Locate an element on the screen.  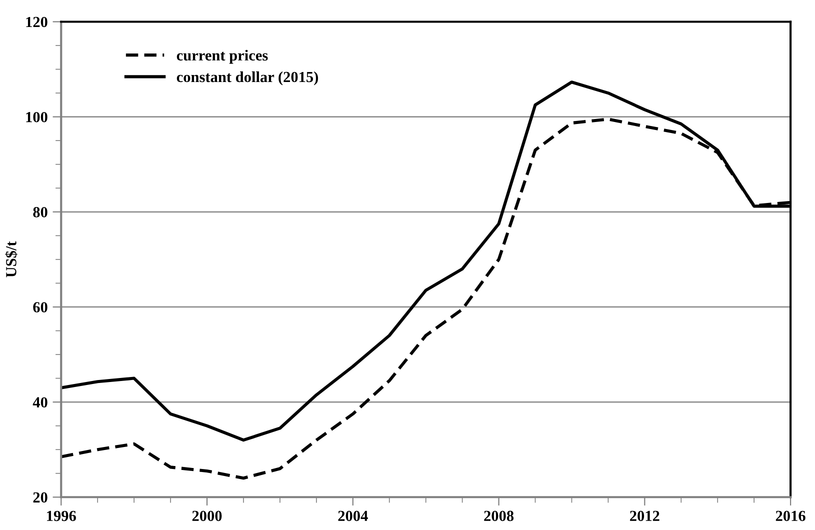
legend-label: current prices is located at coordinates (222, 57).